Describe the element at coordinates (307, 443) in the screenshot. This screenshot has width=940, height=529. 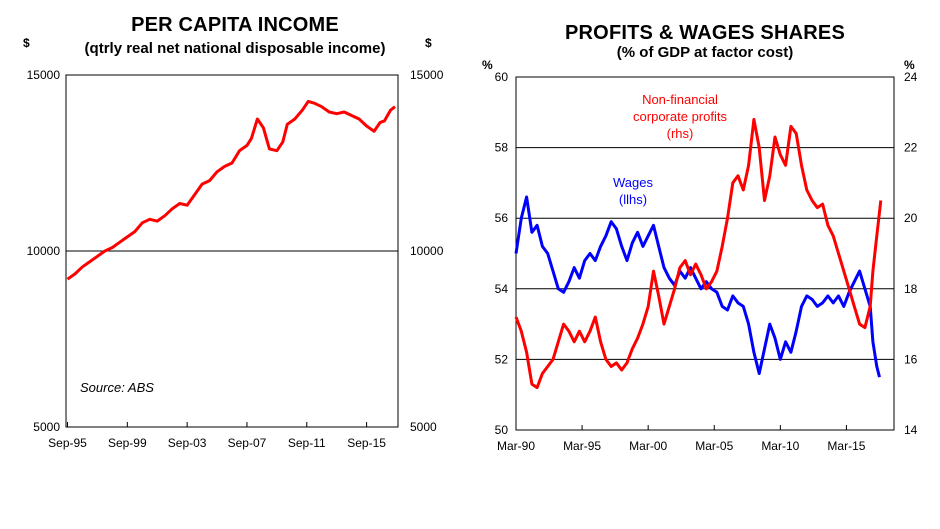
I see `x-tick-label: Sep-11` at that location.